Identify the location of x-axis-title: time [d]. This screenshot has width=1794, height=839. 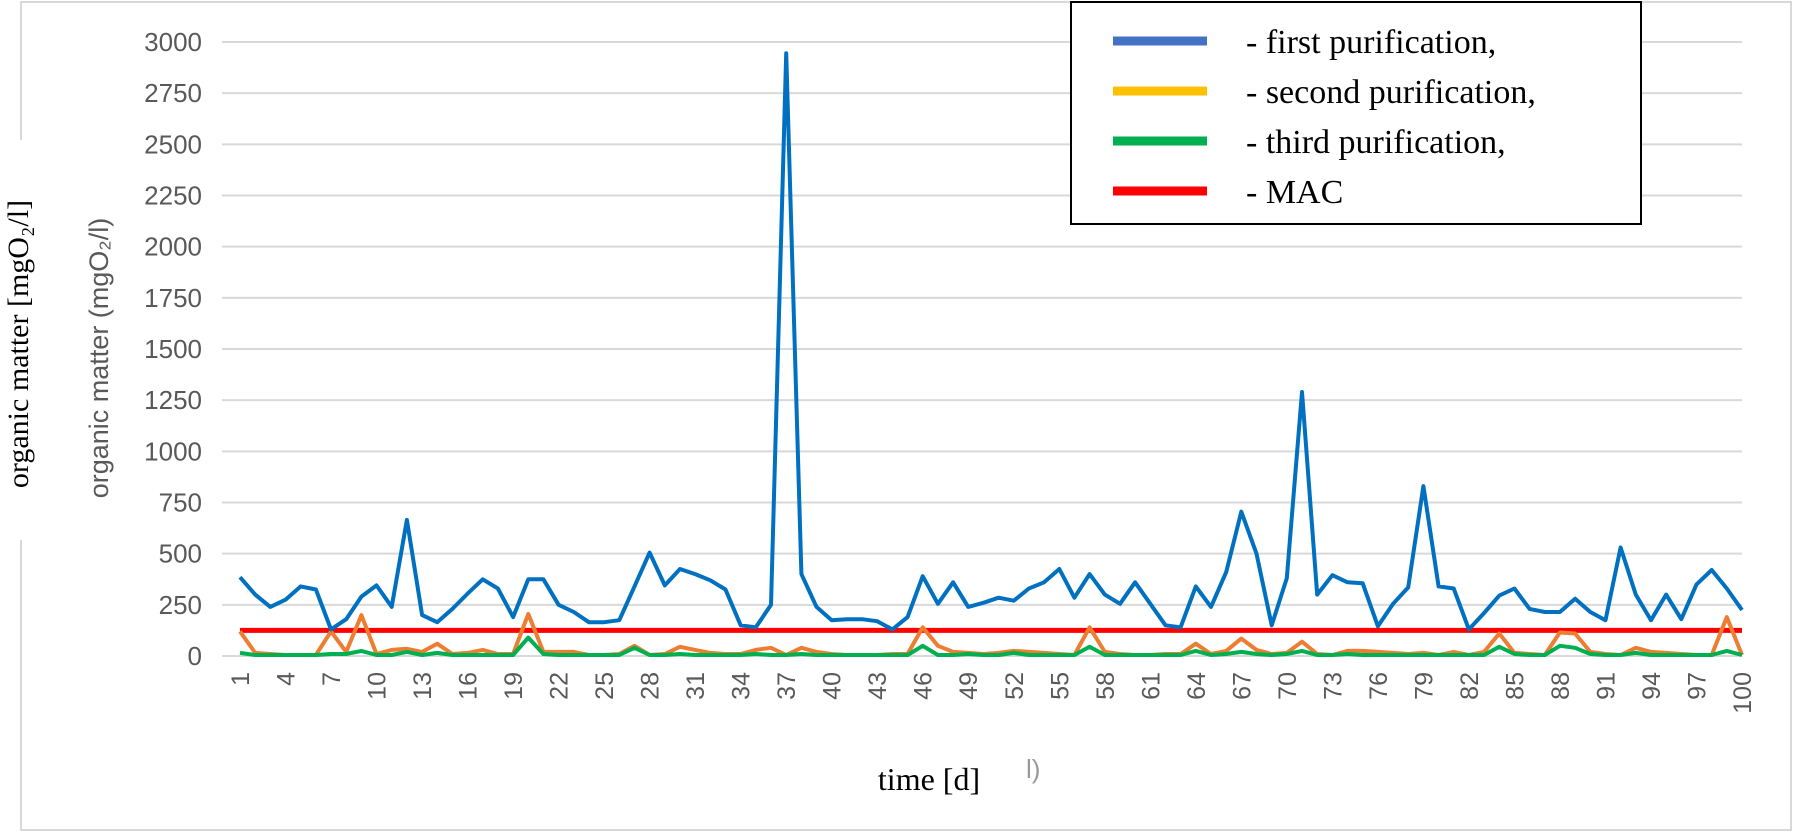
(929, 779).